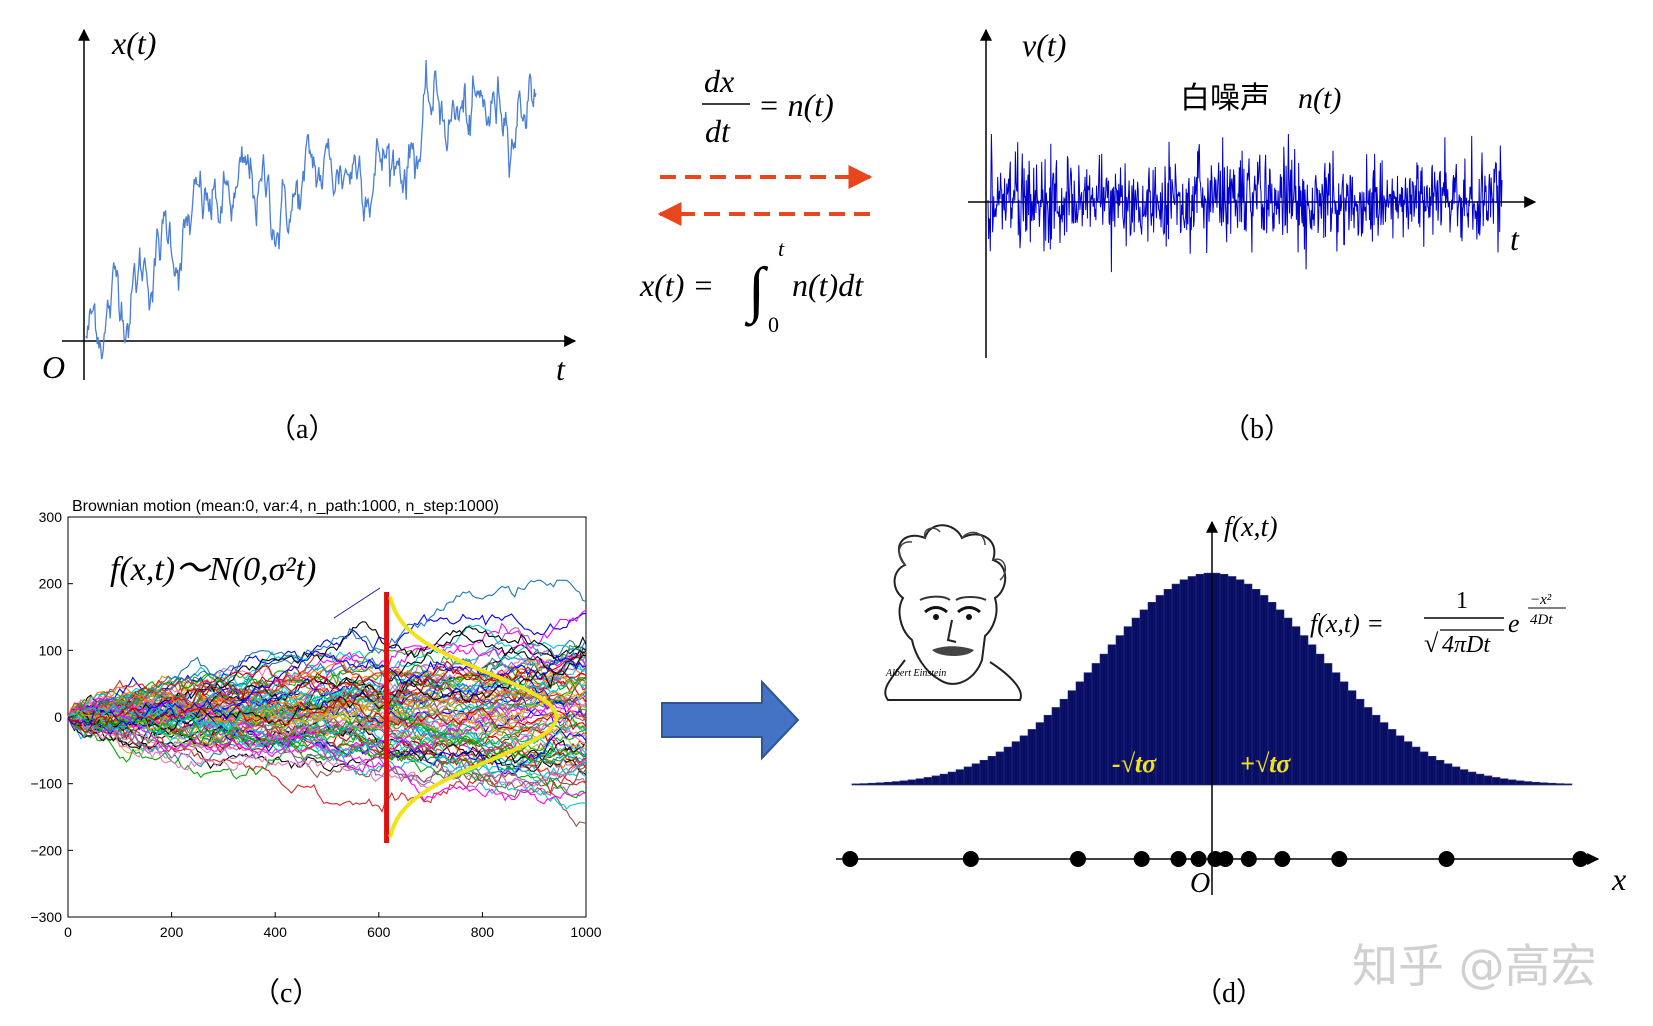 Image resolution: width=1653 pixels, height=1026 pixels. I want to click on panel-a-random-walk-line, so click(311, 209).